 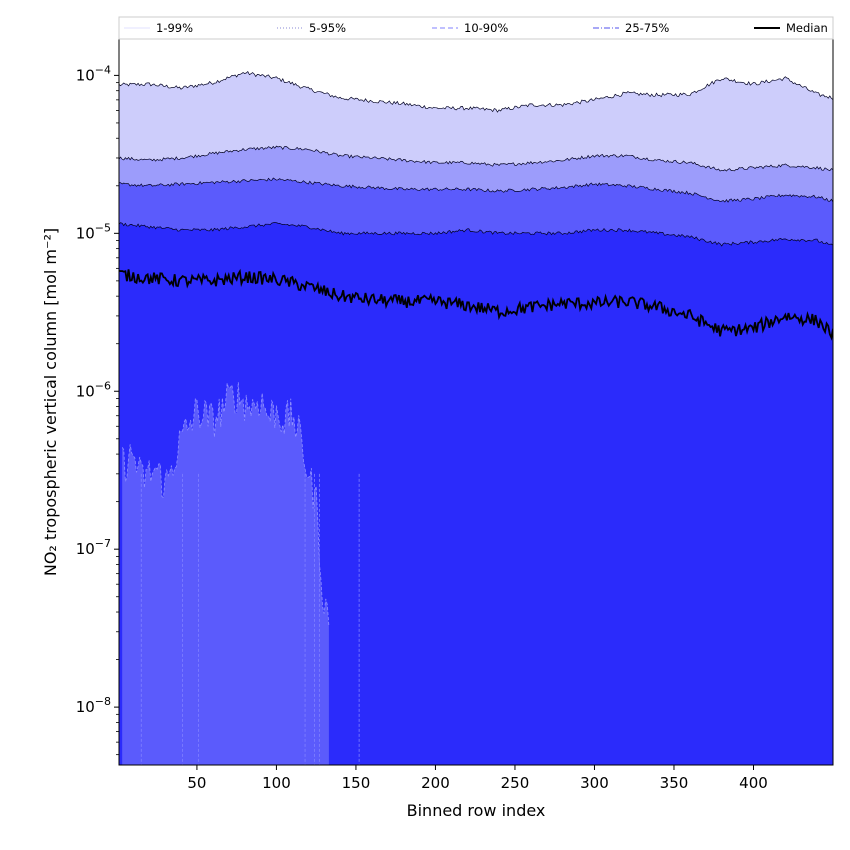 What do you see at coordinates (276, 783) in the screenshot?
I see `x-tick-label: 100` at bounding box center [276, 783].